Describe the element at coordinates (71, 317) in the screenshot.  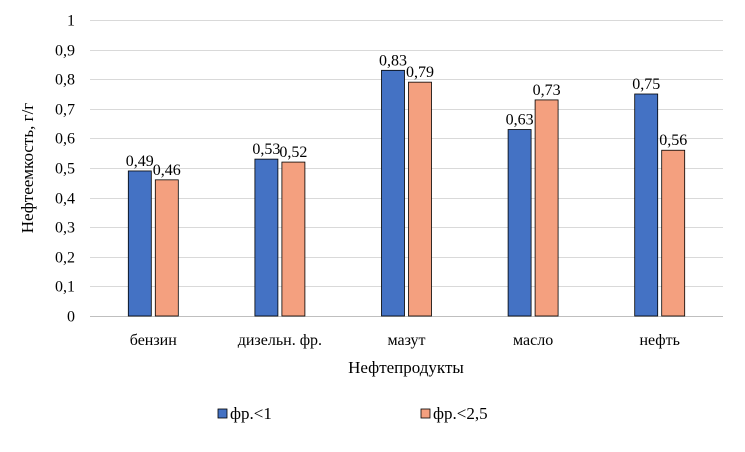
I see `y-tick-label: 0` at that location.